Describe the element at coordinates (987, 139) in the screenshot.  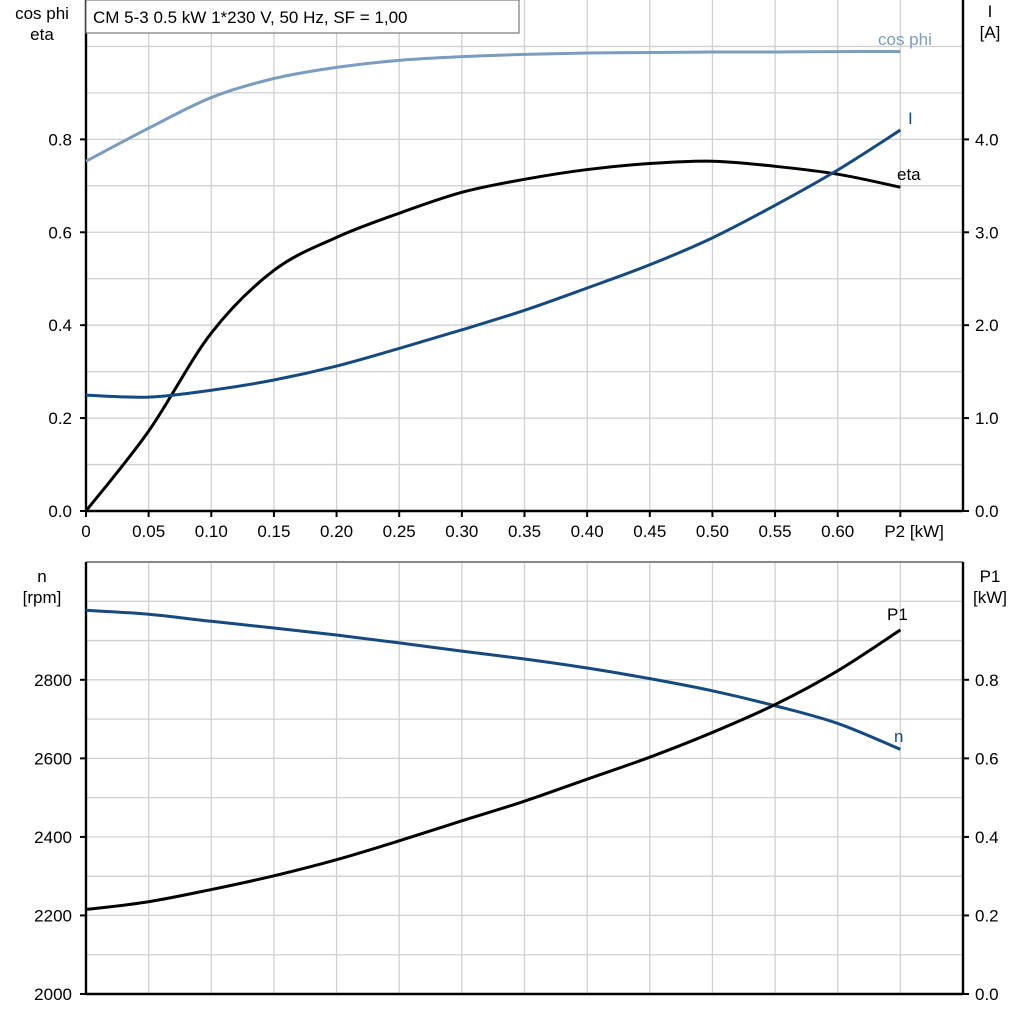
I see `right-tick-label: 4.0` at that location.